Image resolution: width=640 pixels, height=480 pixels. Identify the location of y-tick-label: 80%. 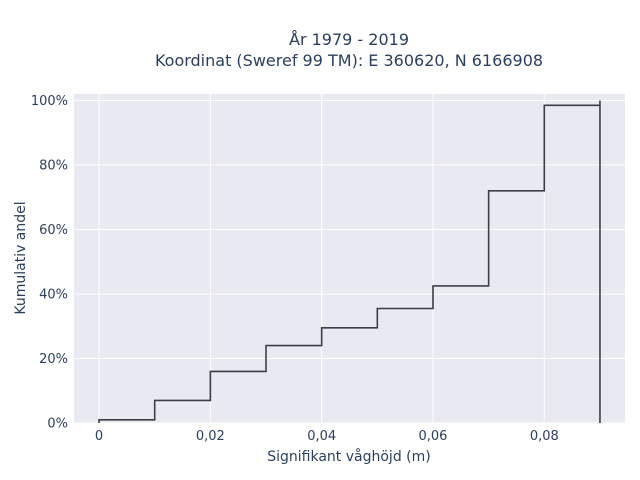
(53, 165).